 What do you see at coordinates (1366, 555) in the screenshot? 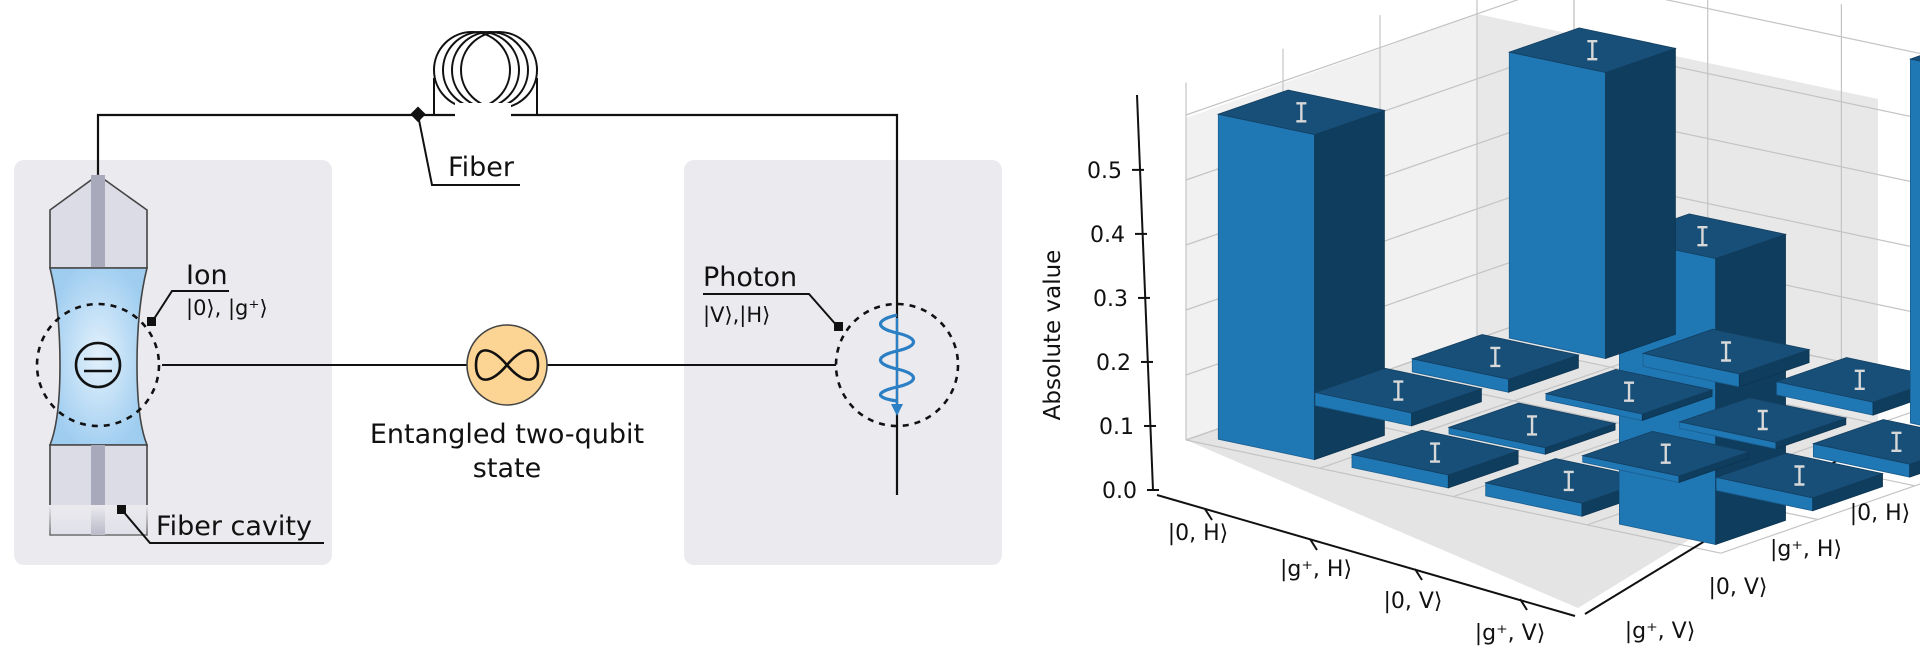
I see `row-axis-line` at bounding box center [1366, 555].